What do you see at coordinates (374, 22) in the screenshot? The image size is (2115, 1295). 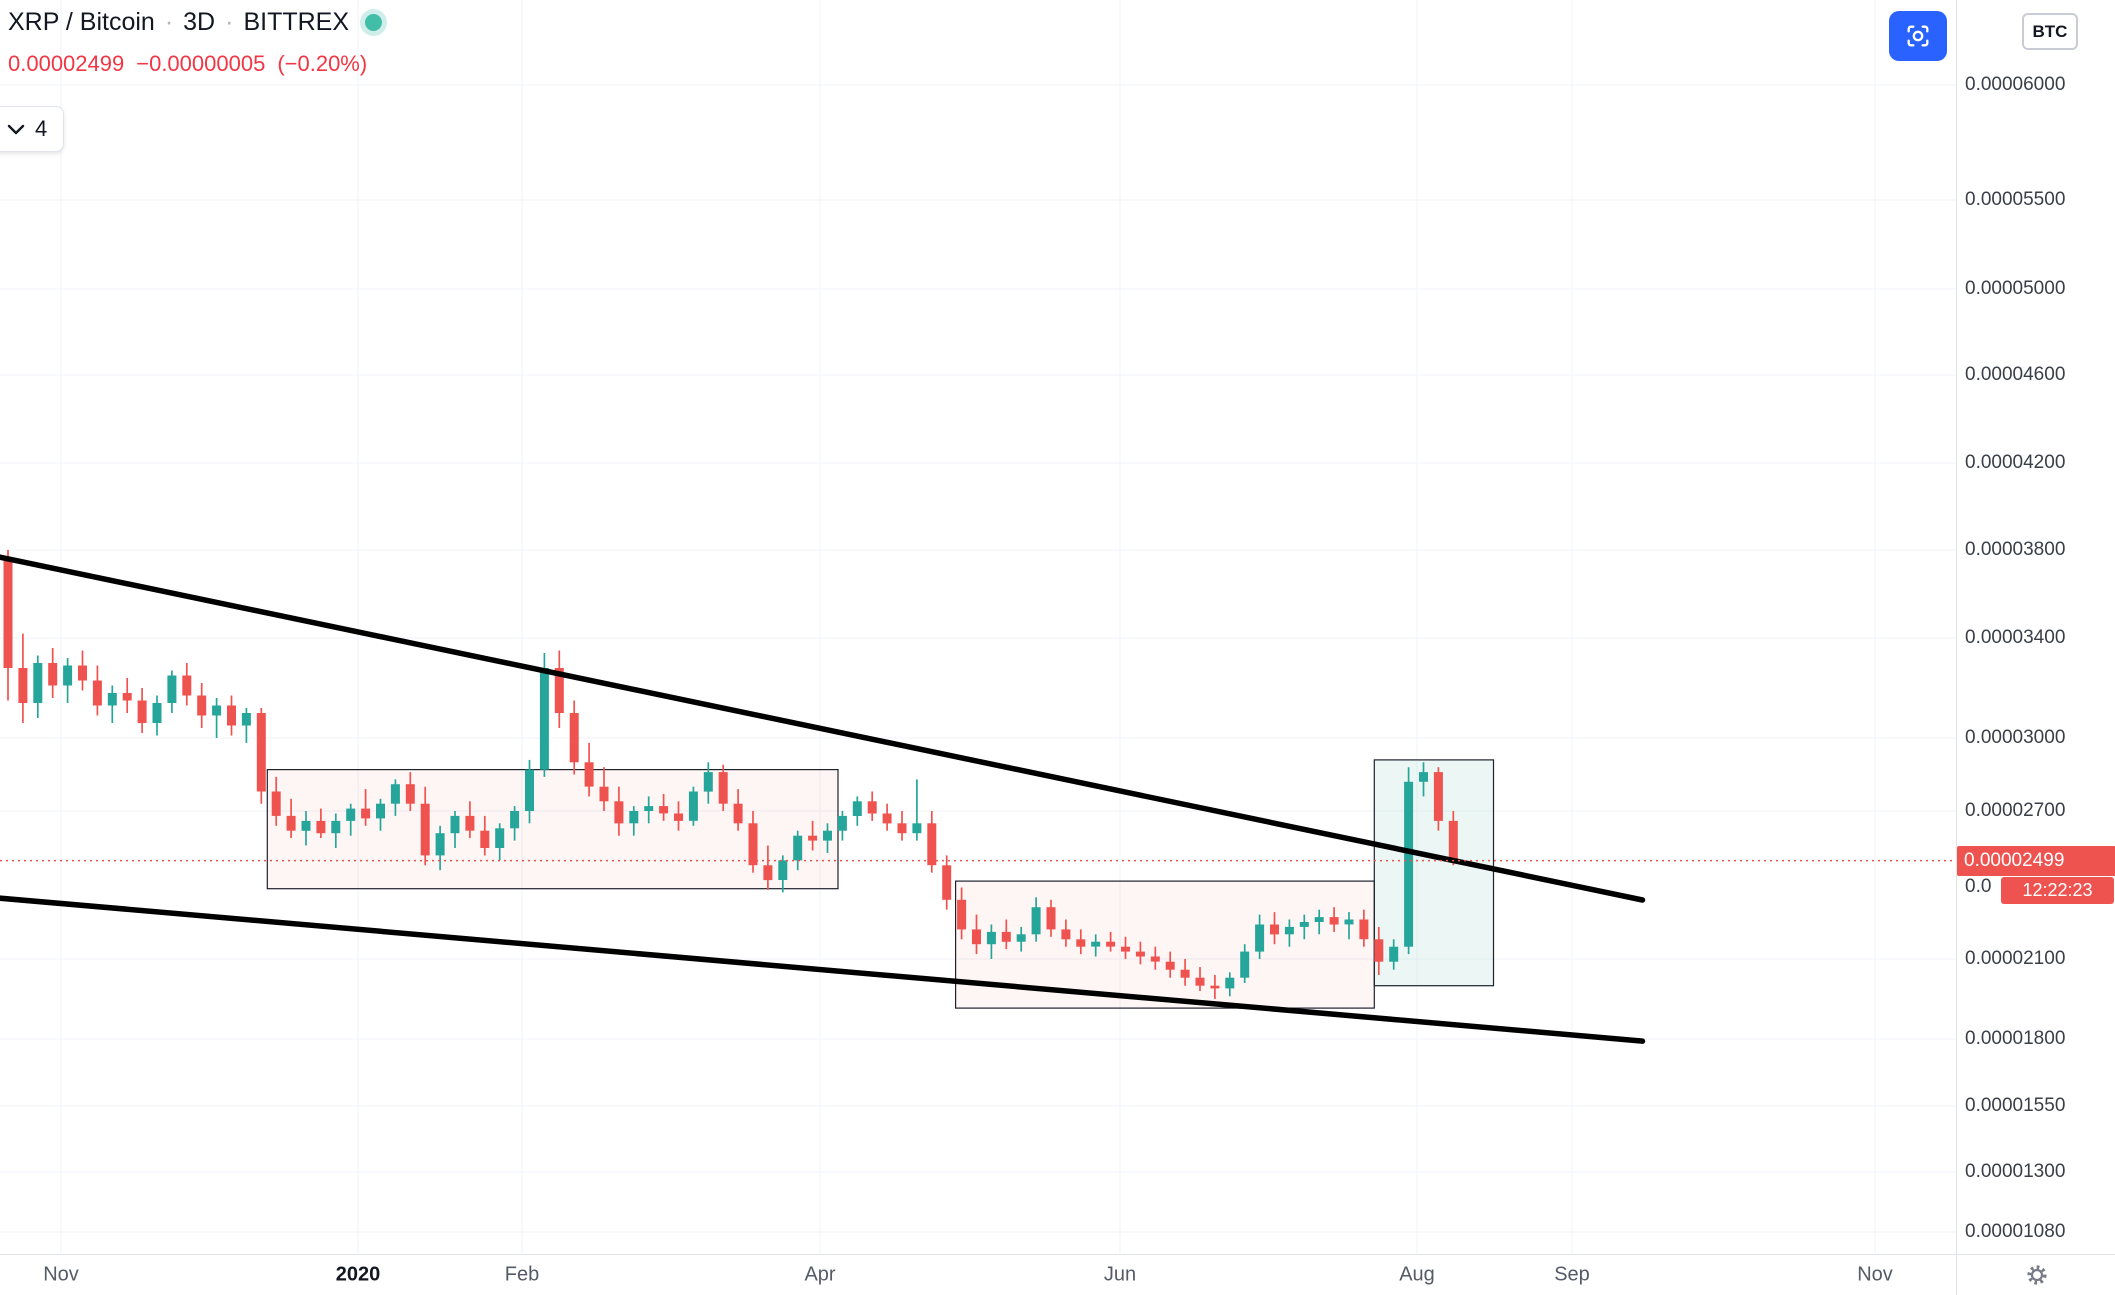 I see `market-status-icon` at bounding box center [374, 22].